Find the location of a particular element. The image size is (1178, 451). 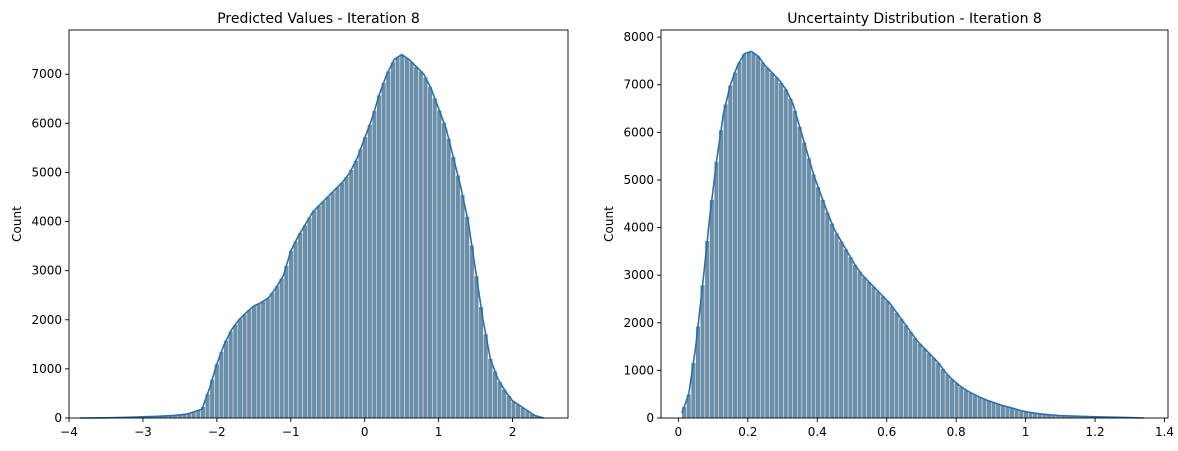

x-tick-label: −1 is located at coordinates (291, 432).